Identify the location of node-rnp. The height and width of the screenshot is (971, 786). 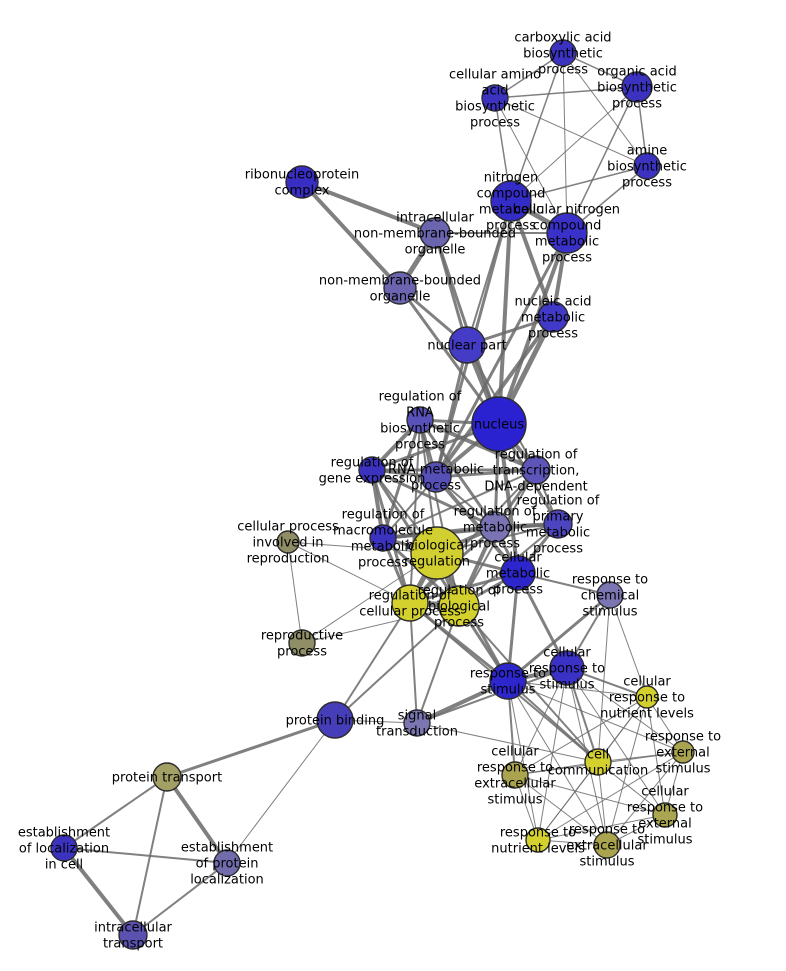
(302, 182).